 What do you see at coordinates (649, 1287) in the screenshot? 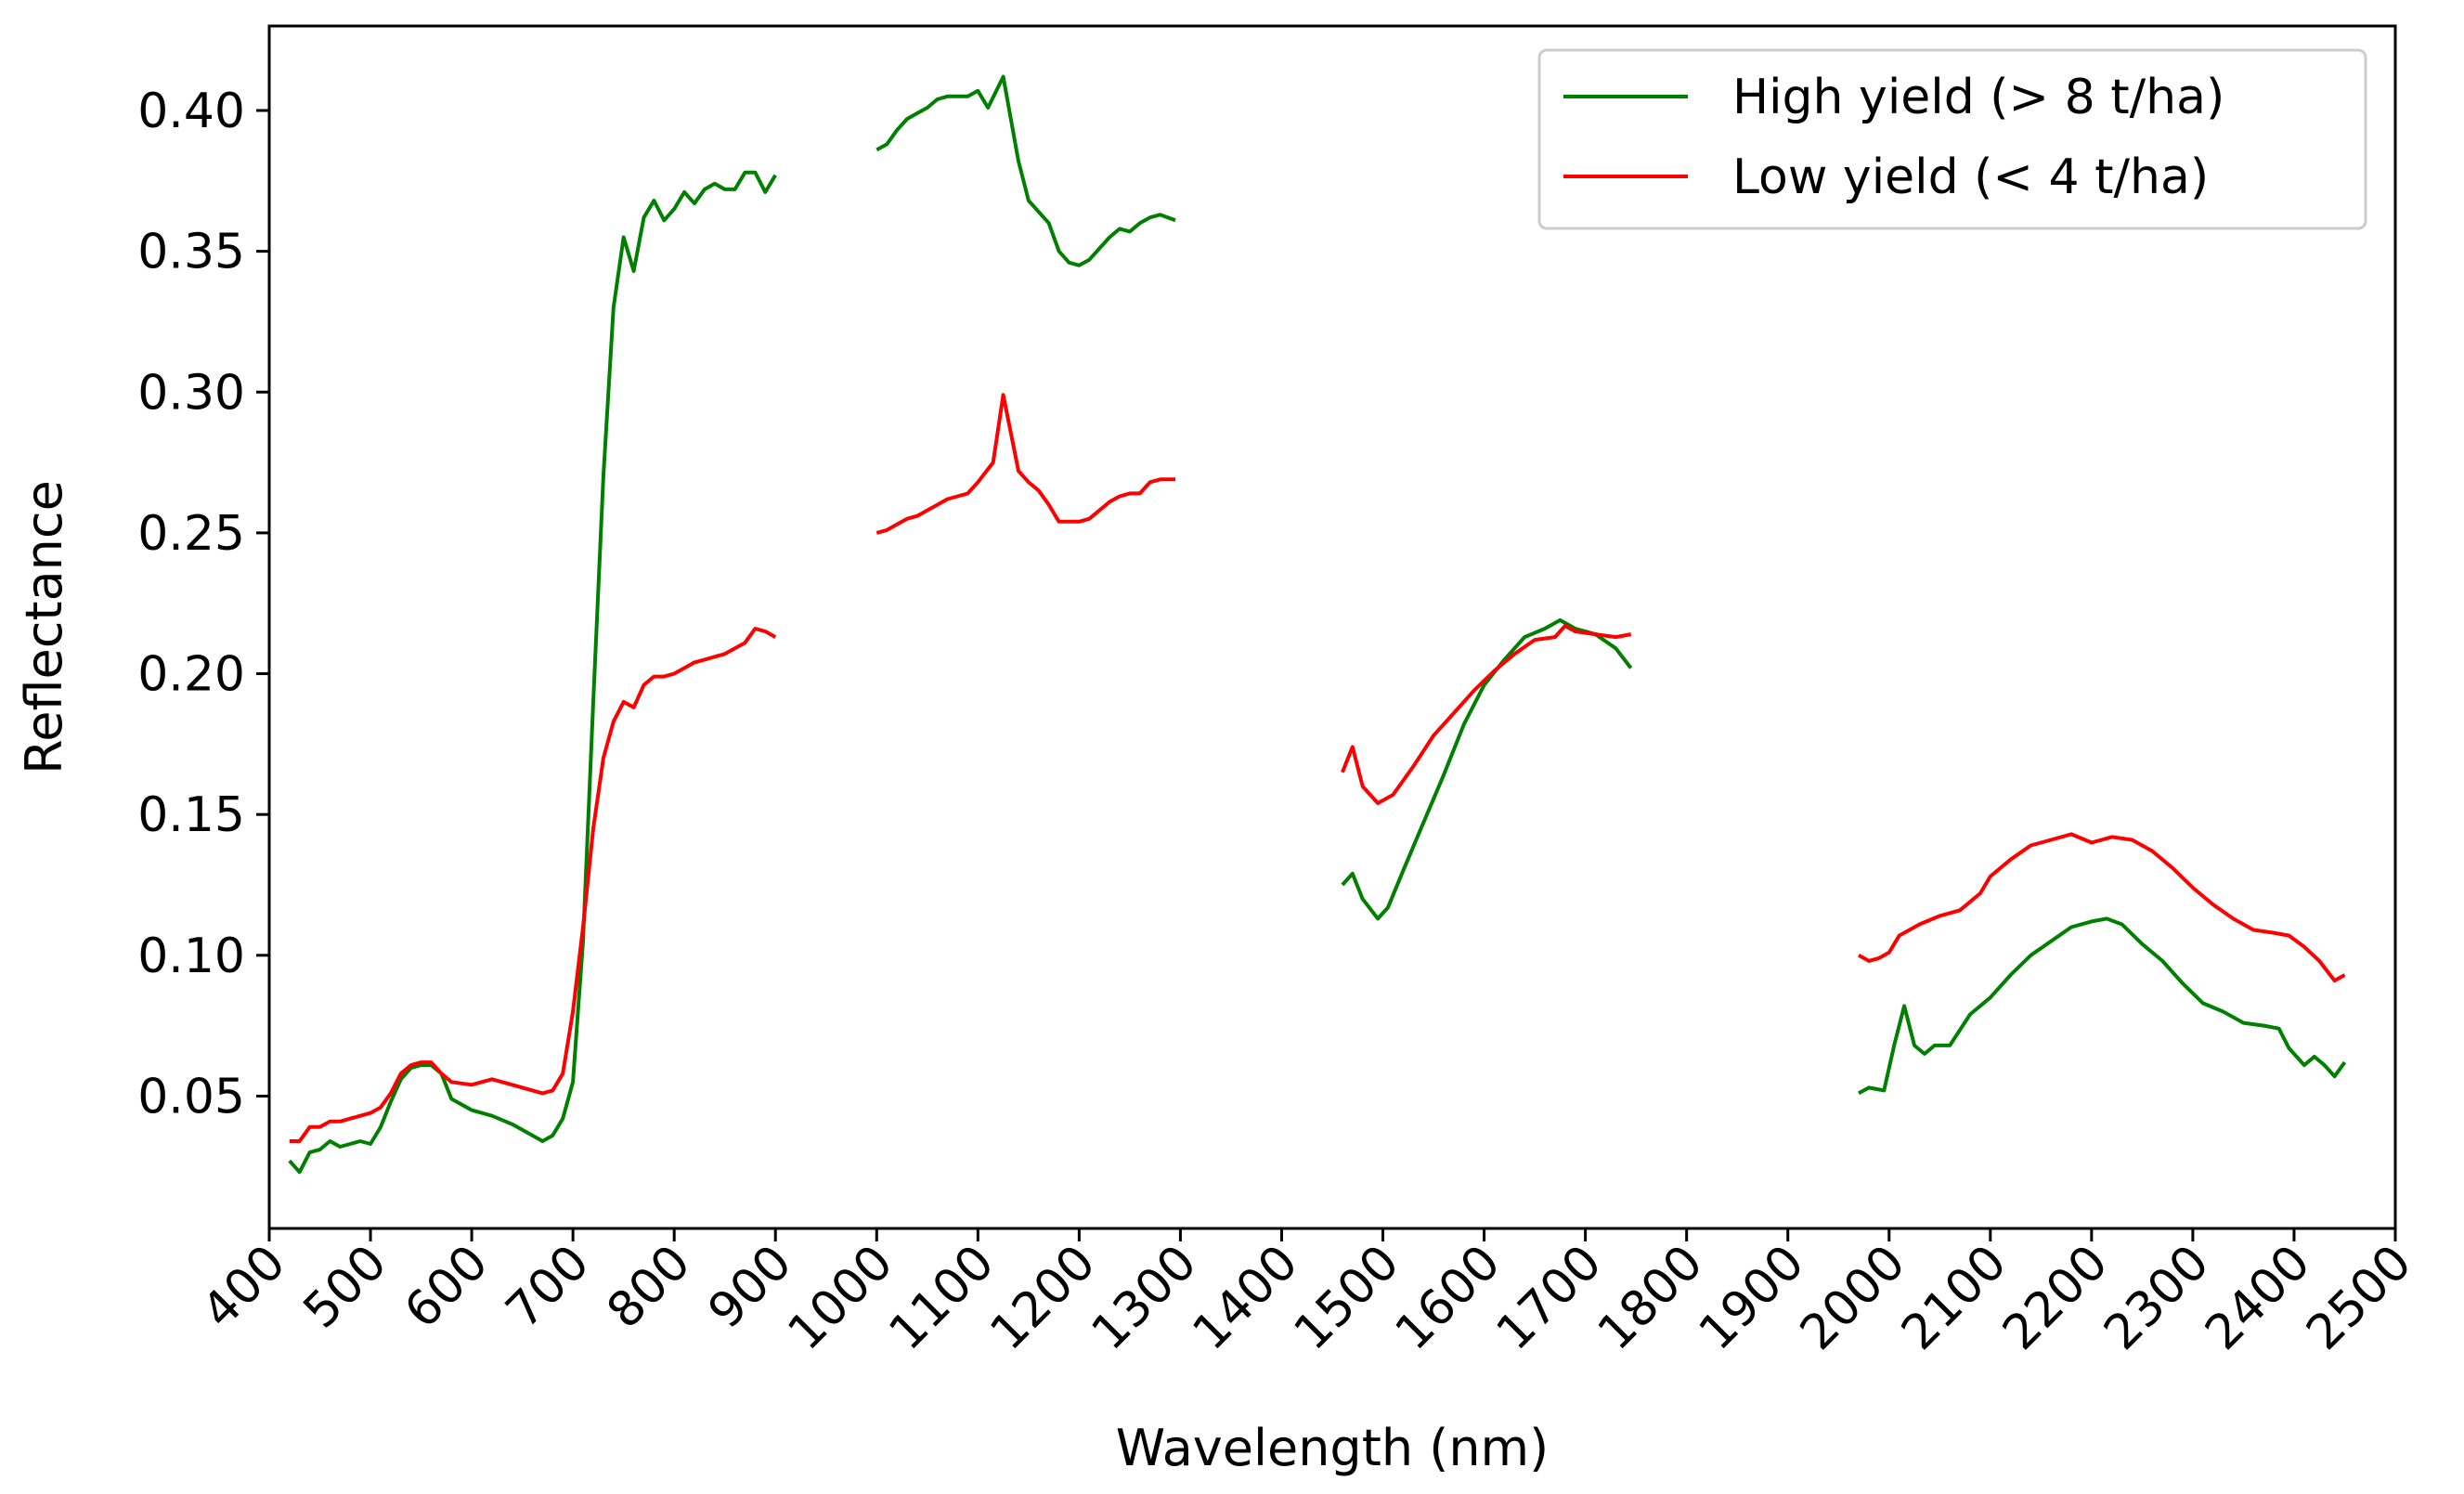
I see `x-tick-label: 800` at bounding box center [649, 1287].